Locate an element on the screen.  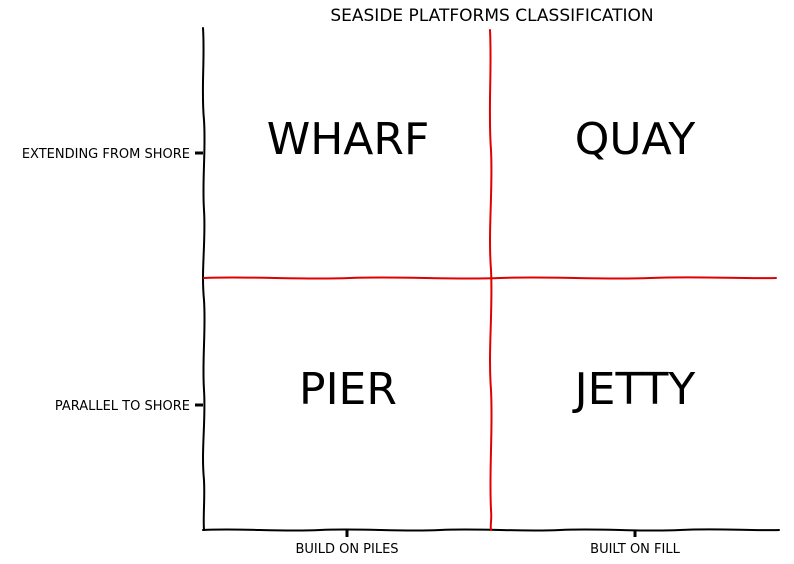
cell-label-jetty: JETTY is located at coordinates (634, 389).